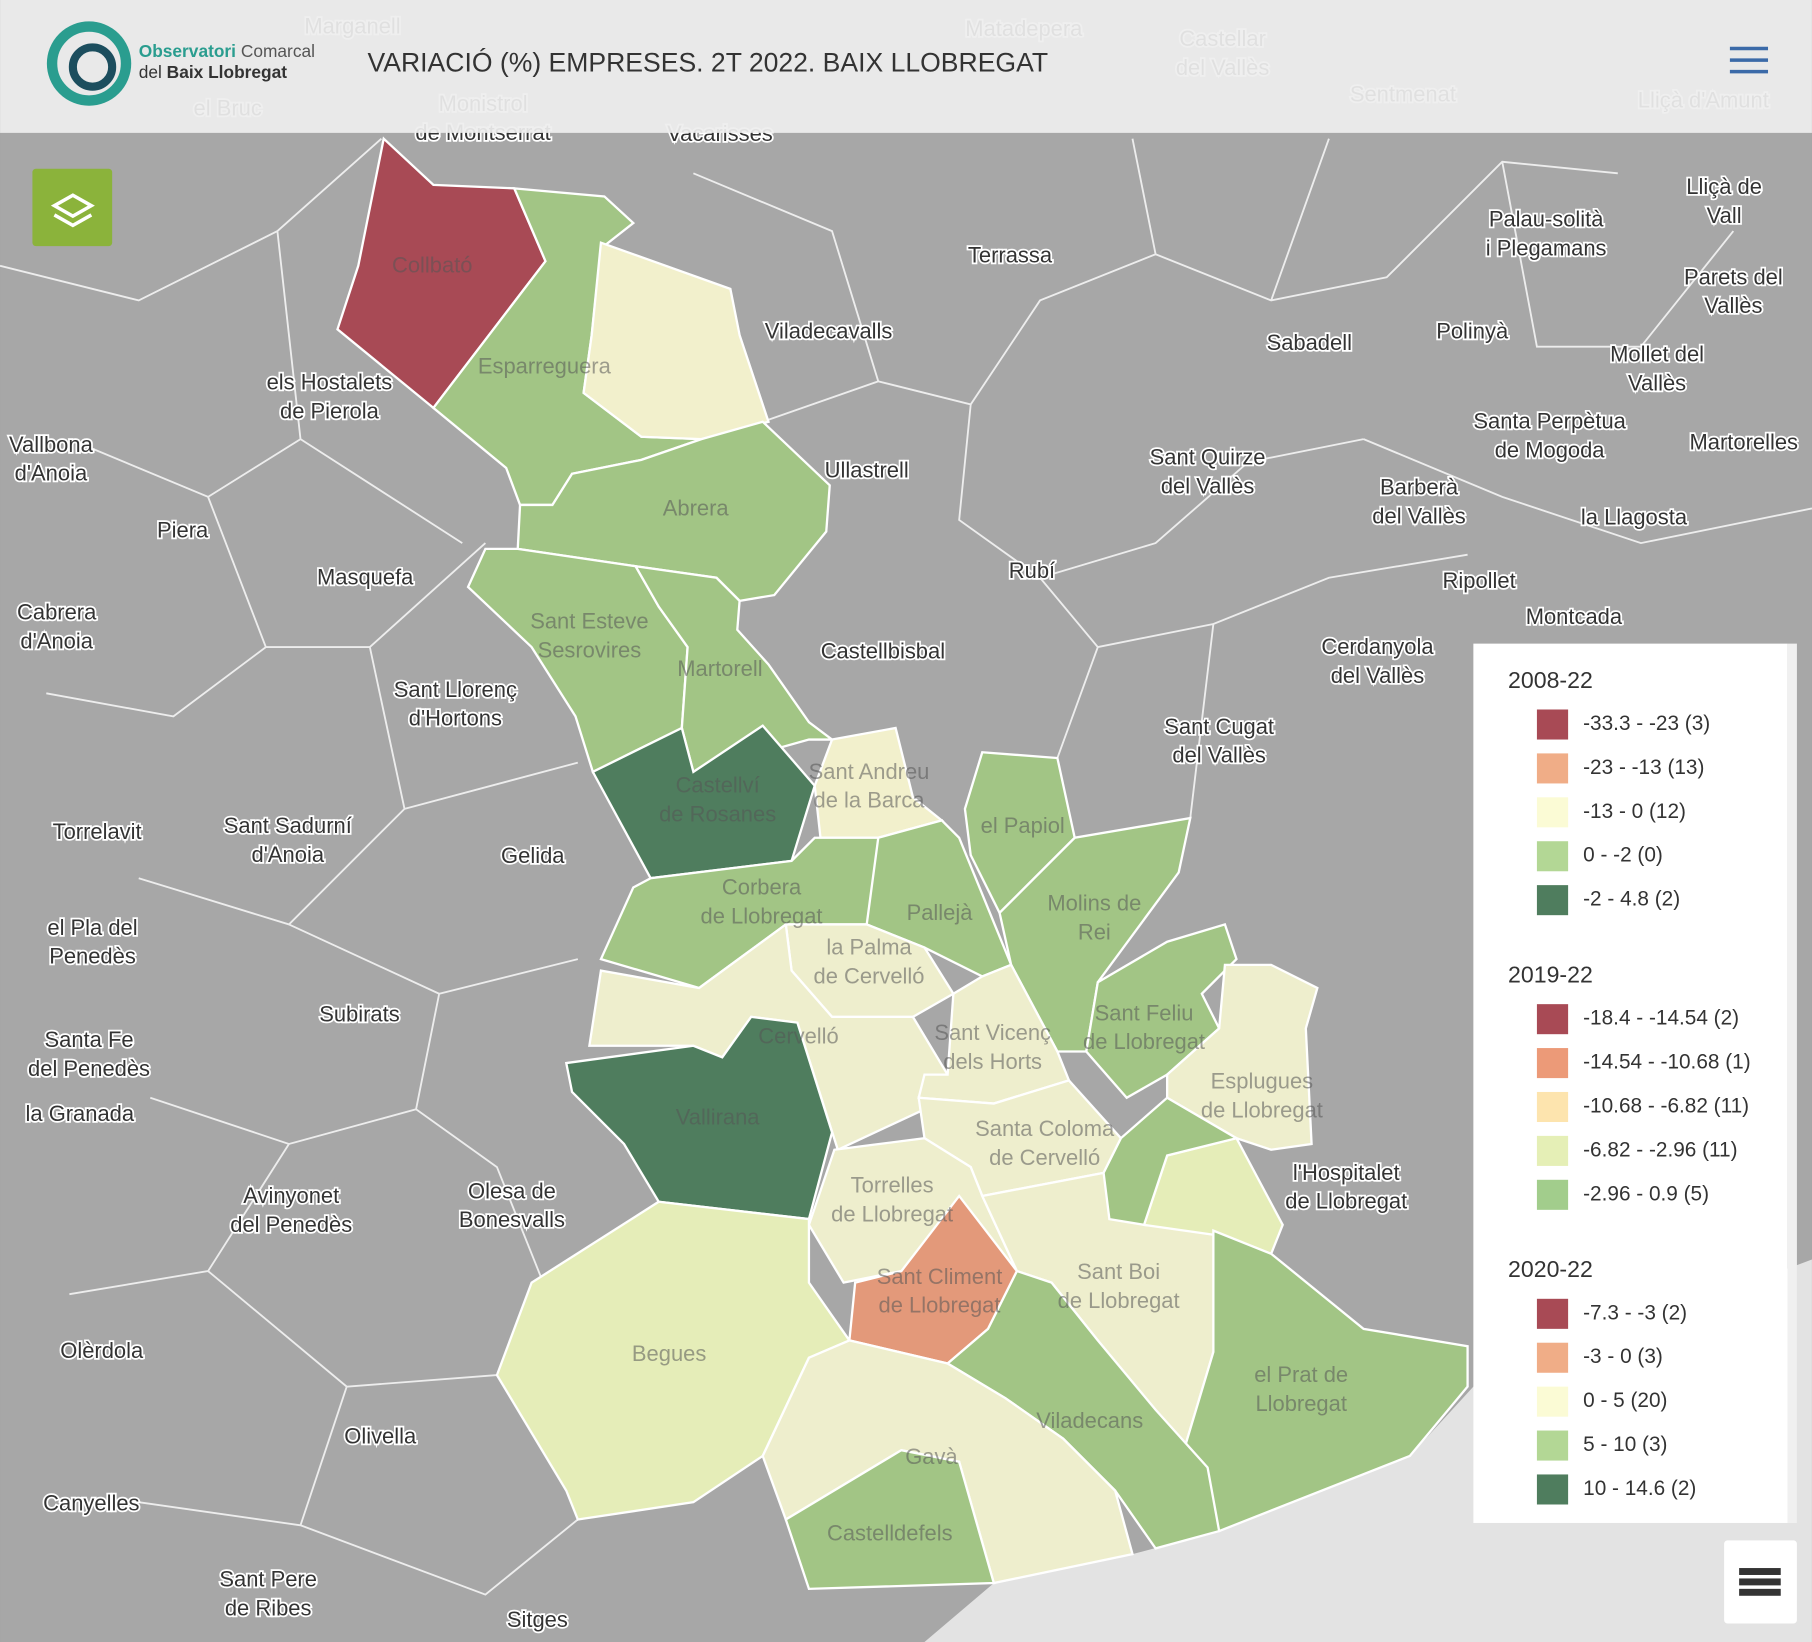  Describe the element at coordinates (1625, 1444) in the screenshot. I see `legend-label: 5 - 10 (3)` at that location.